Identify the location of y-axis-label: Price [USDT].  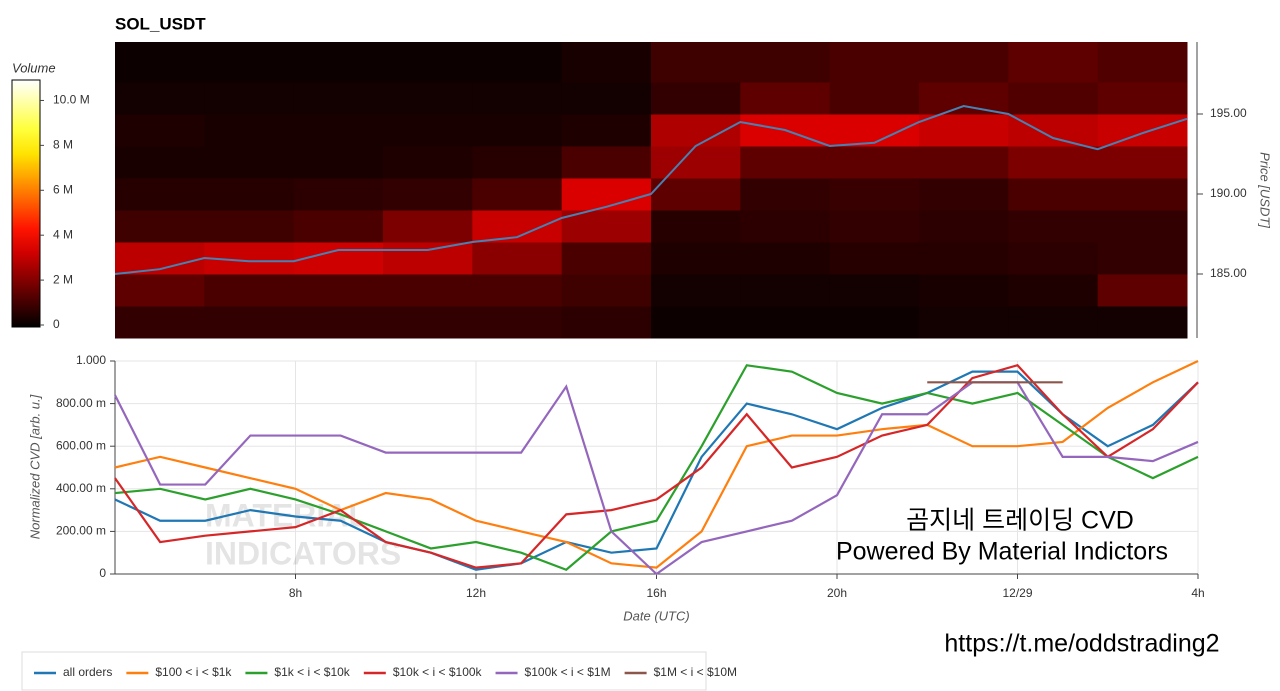
(1265, 190).